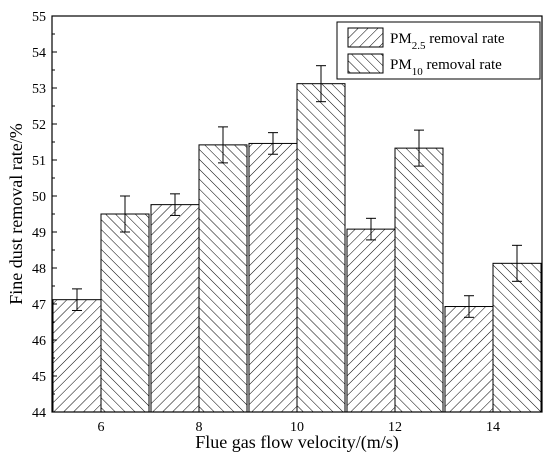 The image size is (550, 463). I want to click on y-tick-label-6: 50, so click(39, 197).